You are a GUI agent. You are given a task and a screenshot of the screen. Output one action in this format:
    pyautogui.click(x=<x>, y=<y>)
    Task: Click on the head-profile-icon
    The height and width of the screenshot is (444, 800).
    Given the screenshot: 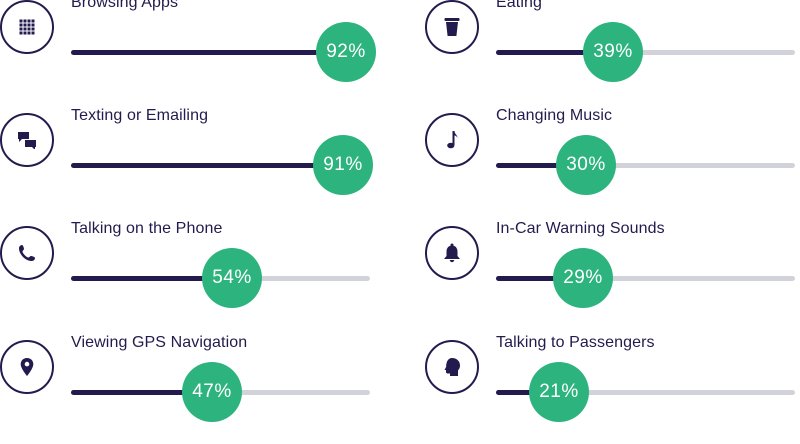 What is the action you would take?
    pyautogui.click(x=452, y=367)
    